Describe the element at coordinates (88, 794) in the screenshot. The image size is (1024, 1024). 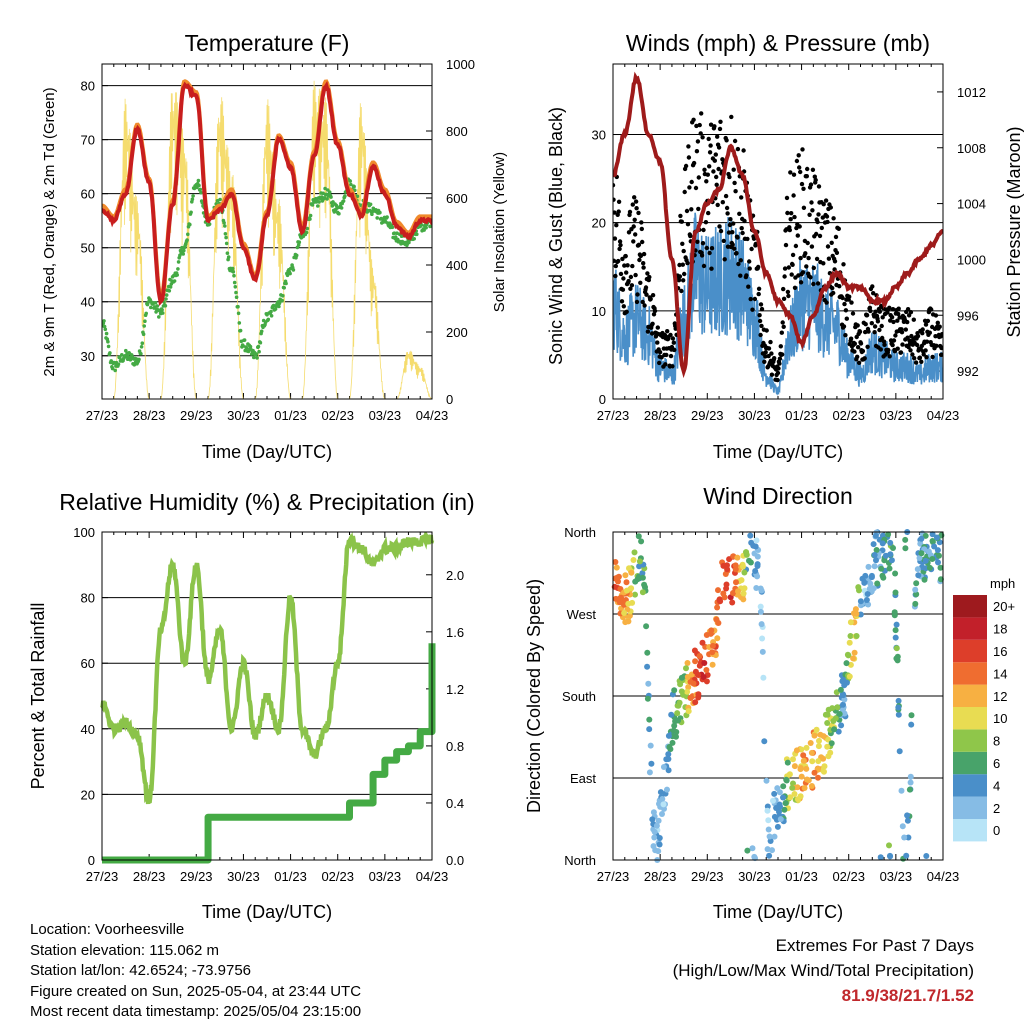
I see `y-tick-label: 20` at that location.